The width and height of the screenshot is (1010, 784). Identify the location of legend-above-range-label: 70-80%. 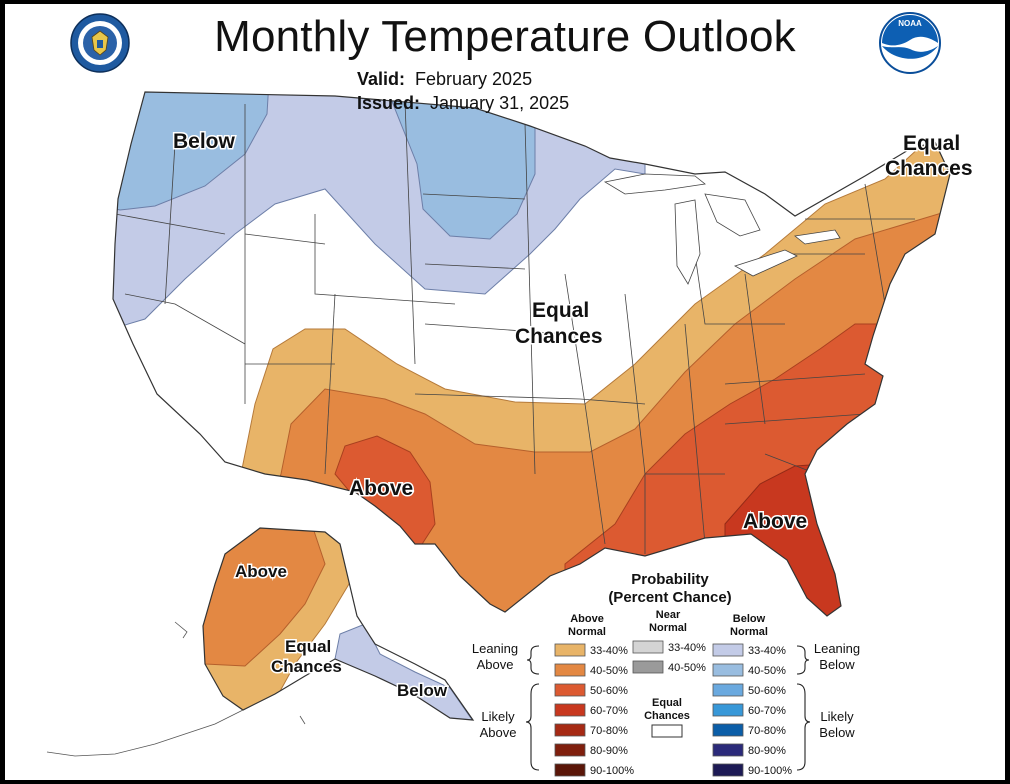
(609, 731).